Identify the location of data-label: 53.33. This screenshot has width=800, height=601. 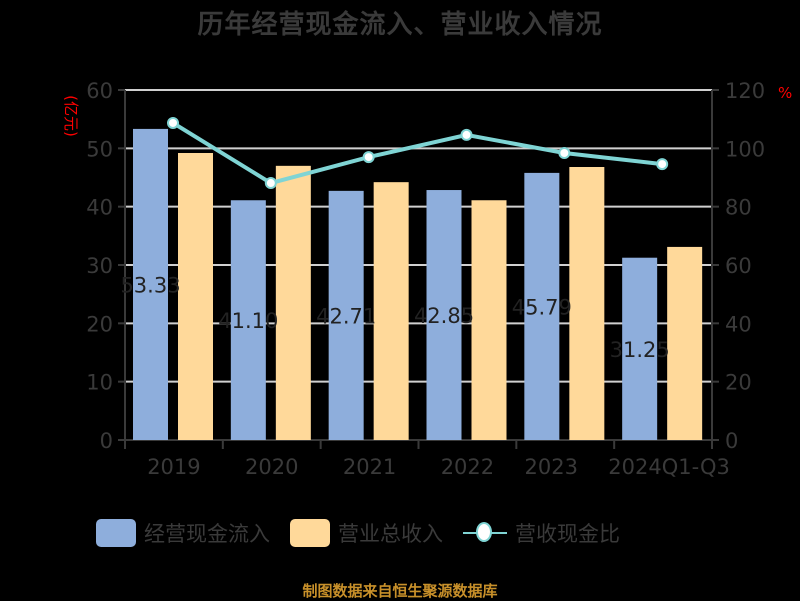
(150, 285).